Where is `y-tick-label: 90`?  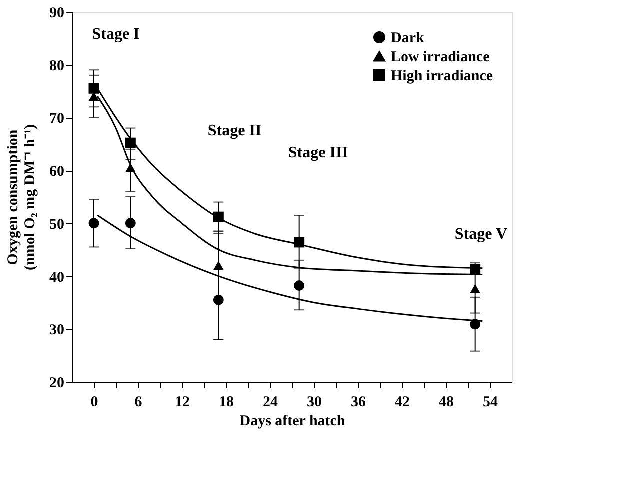 y-tick-label: 90 is located at coordinates (57, 14).